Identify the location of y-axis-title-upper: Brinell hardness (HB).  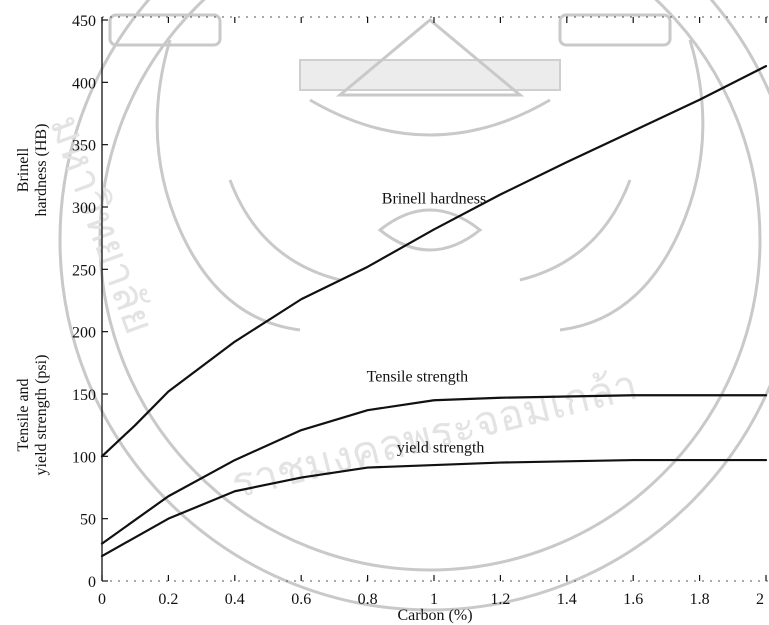
(32, 170).